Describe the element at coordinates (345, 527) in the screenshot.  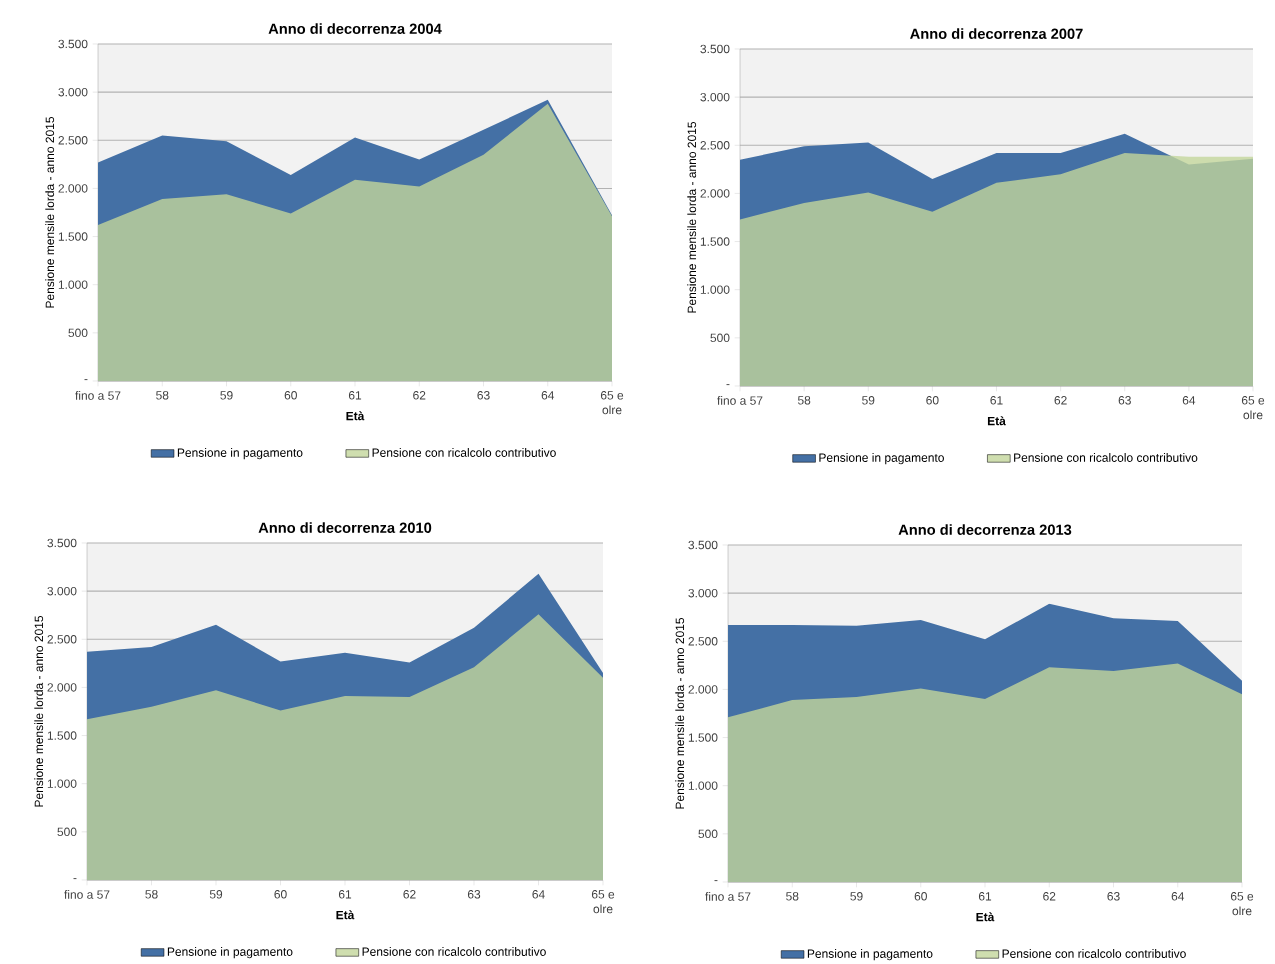
I see `chart-title: Anno di decorrenza 2010` at that location.